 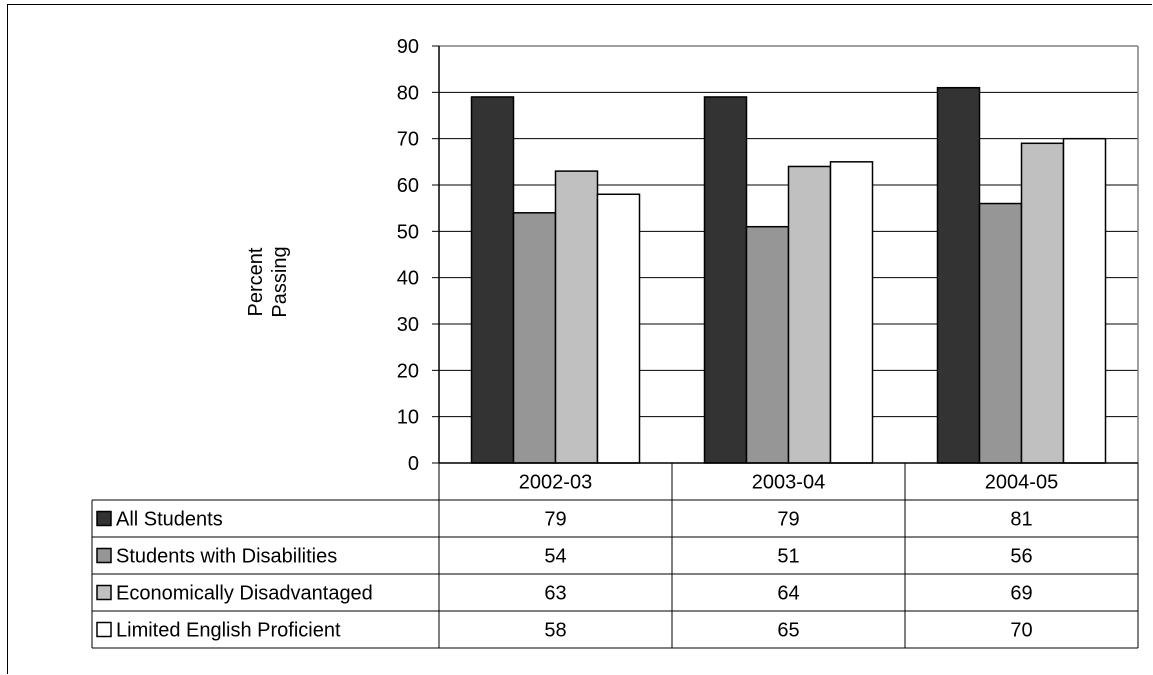 What do you see at coordinates (244, 594) in the screenshot?
I see `legend-label: Economically Disadvantaged` at bounding box center [244, 594].